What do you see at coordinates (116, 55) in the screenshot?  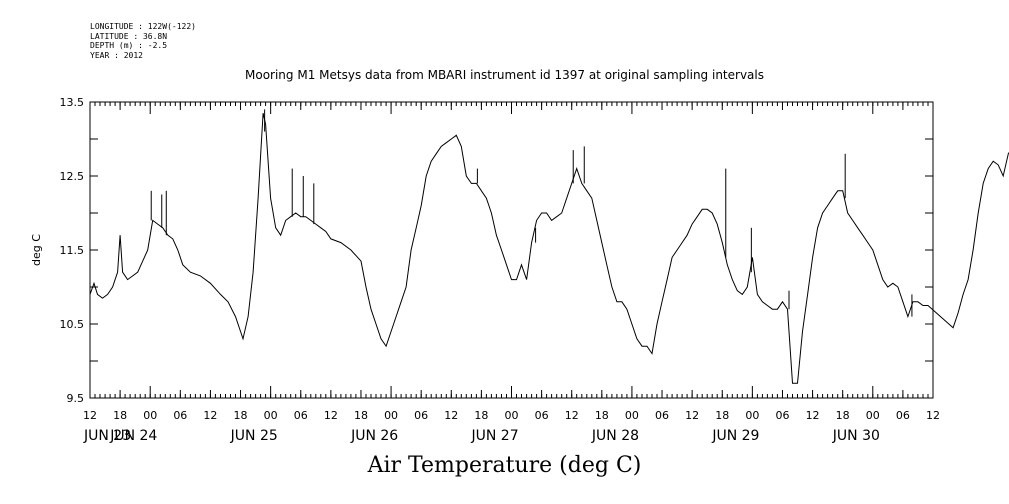 I see `year-label: YEAR : 2012` at bounding box center [116, 55].